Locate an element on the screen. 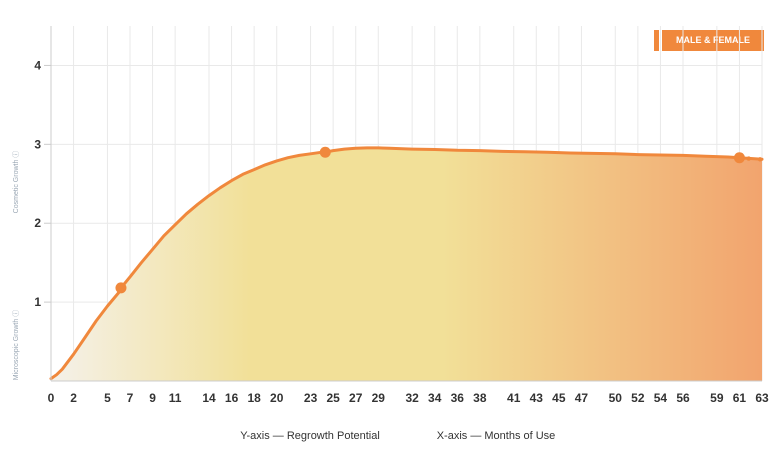  x-tick-label: 38 is located at coordinates (480, 398).